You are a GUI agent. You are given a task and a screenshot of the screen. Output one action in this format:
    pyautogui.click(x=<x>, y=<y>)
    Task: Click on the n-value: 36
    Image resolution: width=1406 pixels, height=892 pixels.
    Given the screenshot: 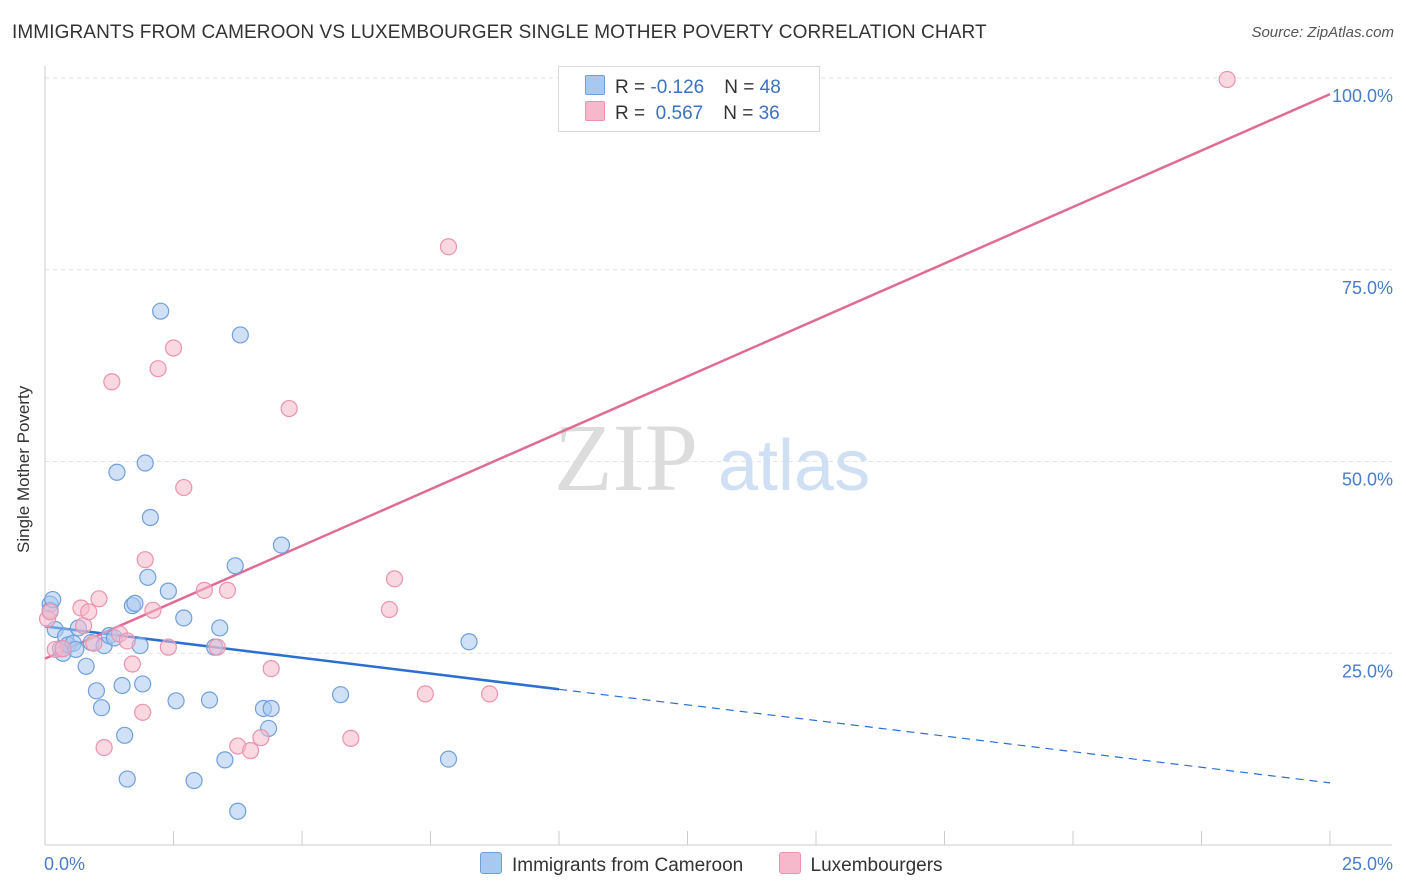 What is the action you would take?
    pyautogui.click(x=769, y=113)
    